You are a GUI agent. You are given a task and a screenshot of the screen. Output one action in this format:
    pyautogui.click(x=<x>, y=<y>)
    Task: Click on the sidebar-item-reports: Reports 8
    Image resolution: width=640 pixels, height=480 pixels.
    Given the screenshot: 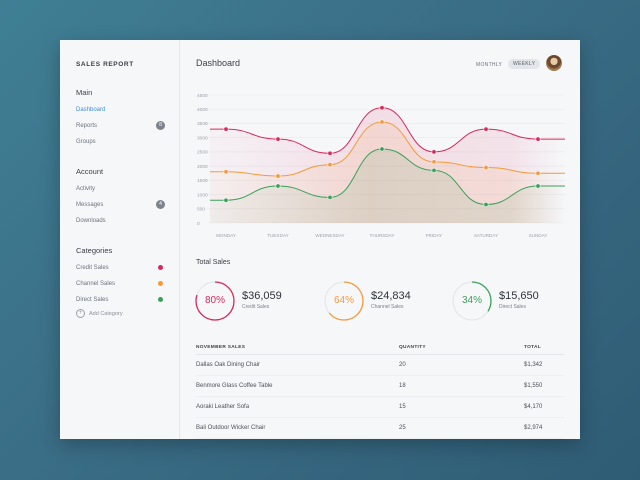 What is the action you would take?
    pyautogui.click(x=127, y=129)
    